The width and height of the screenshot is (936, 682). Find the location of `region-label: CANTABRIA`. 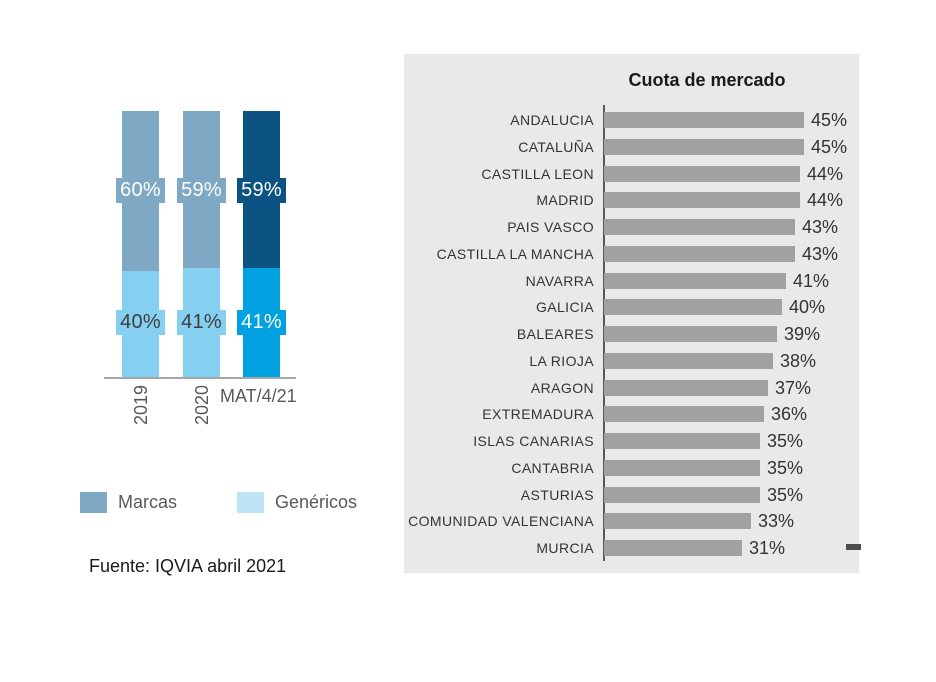

region-label: CANTABRIA is located at coordinates (552, 468).